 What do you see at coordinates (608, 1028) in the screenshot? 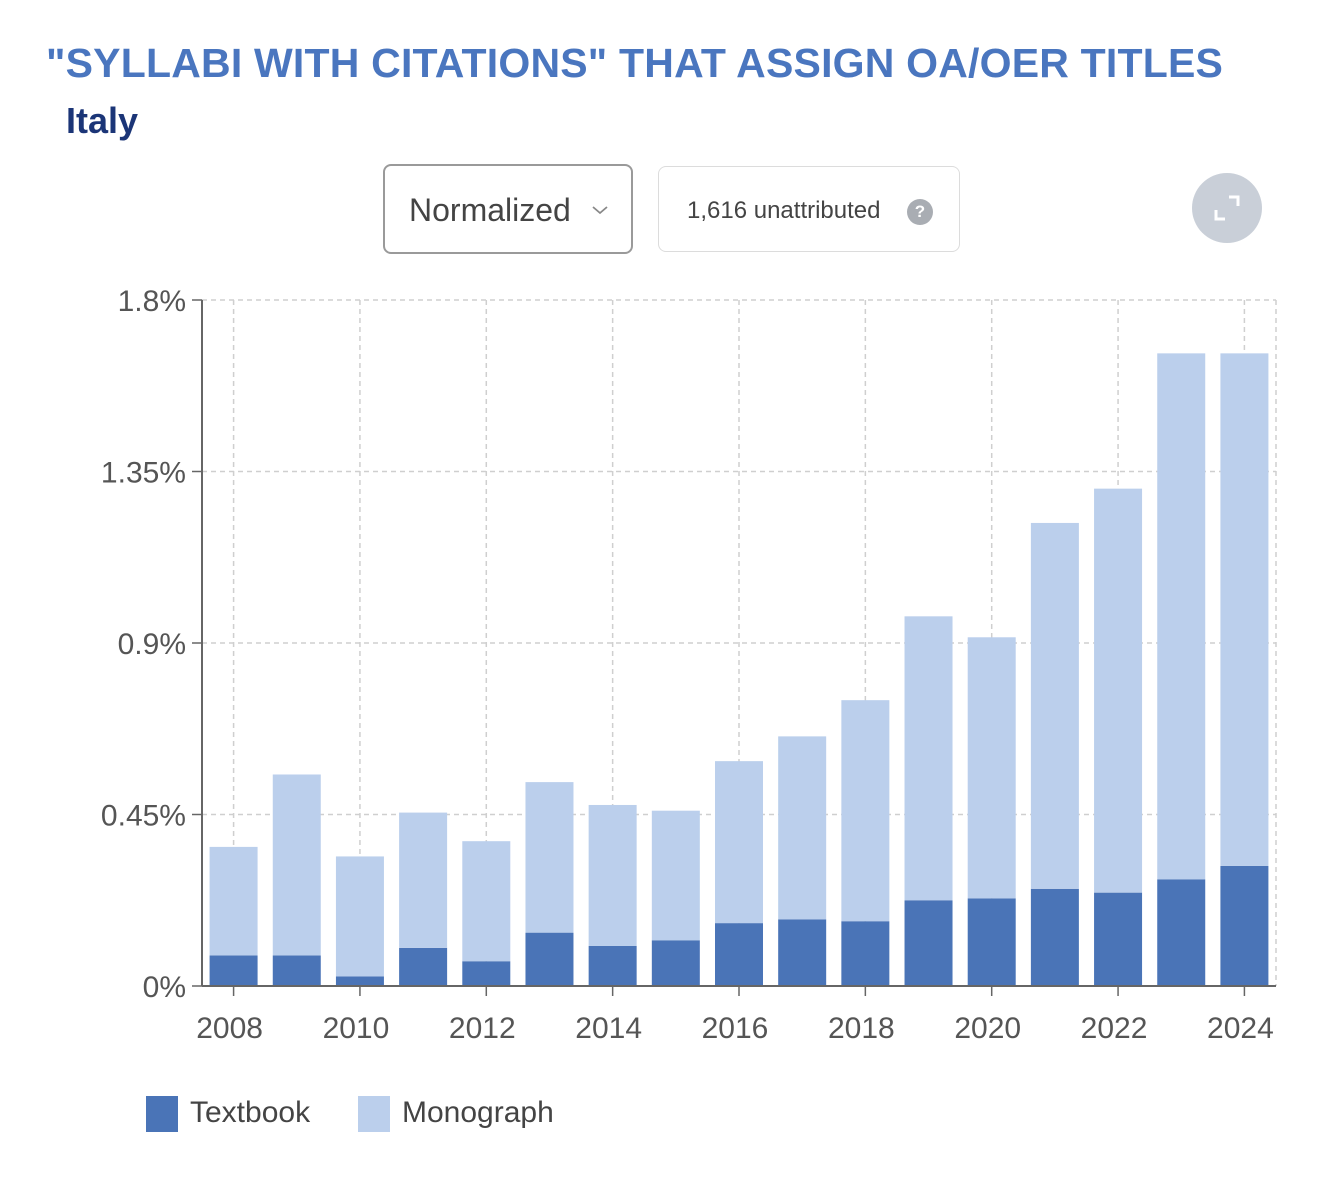
I see `x-tick-label: 2014` at bounding box center [608, 1028].